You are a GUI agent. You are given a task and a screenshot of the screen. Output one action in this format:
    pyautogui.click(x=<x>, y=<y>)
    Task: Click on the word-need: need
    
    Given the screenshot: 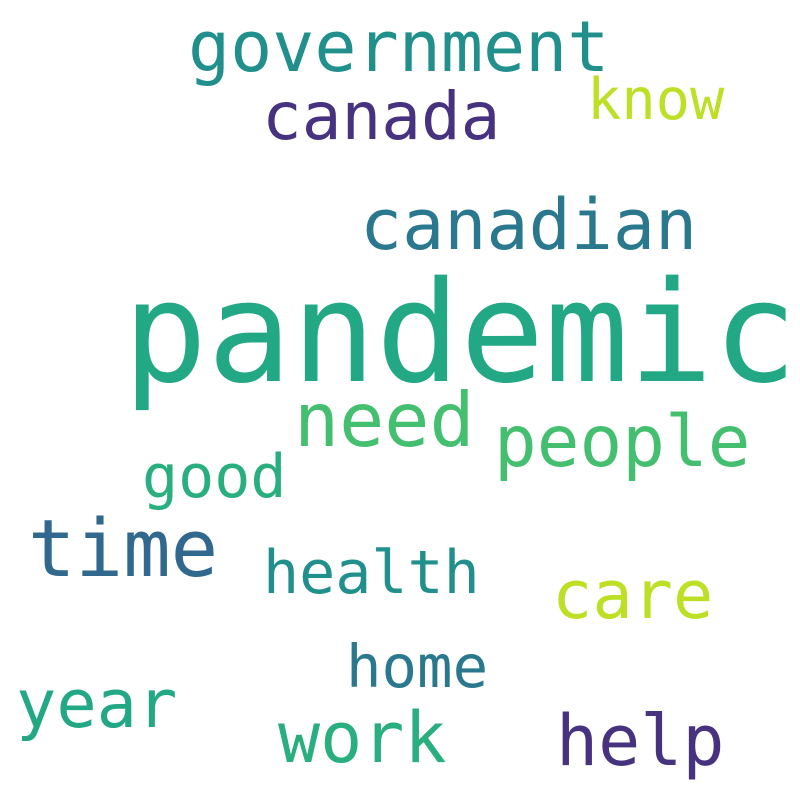 What is the action you would take?
    pyautogui.click(x=384, y=420)
    